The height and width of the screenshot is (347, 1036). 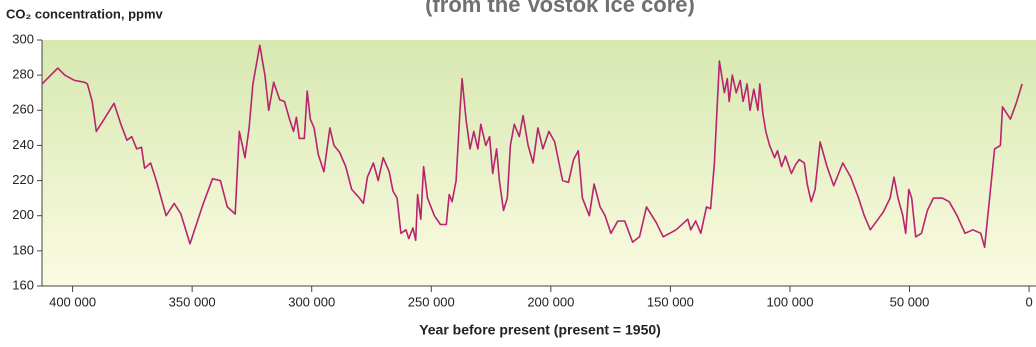 I want to click on chart-title: (from the Vostok ice core), so click(x=560, y=8).